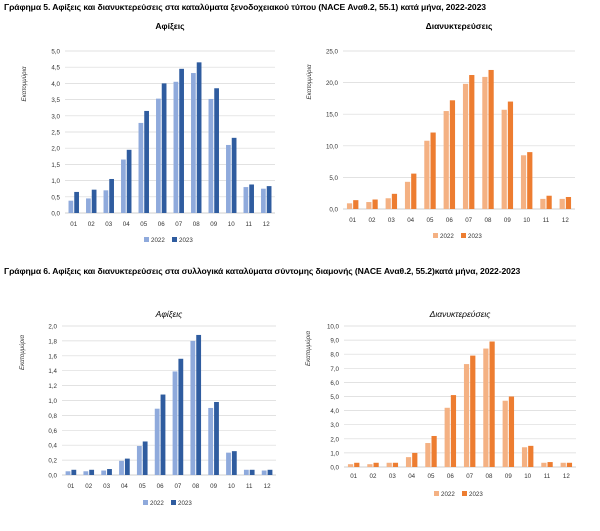 Image resolution: width=600 pixels, height=531 pixels. What do you see at coordinates (52, 416) in the screenshot?
I see `y-tick-label: 0,8` at bounding box center [52, 416].